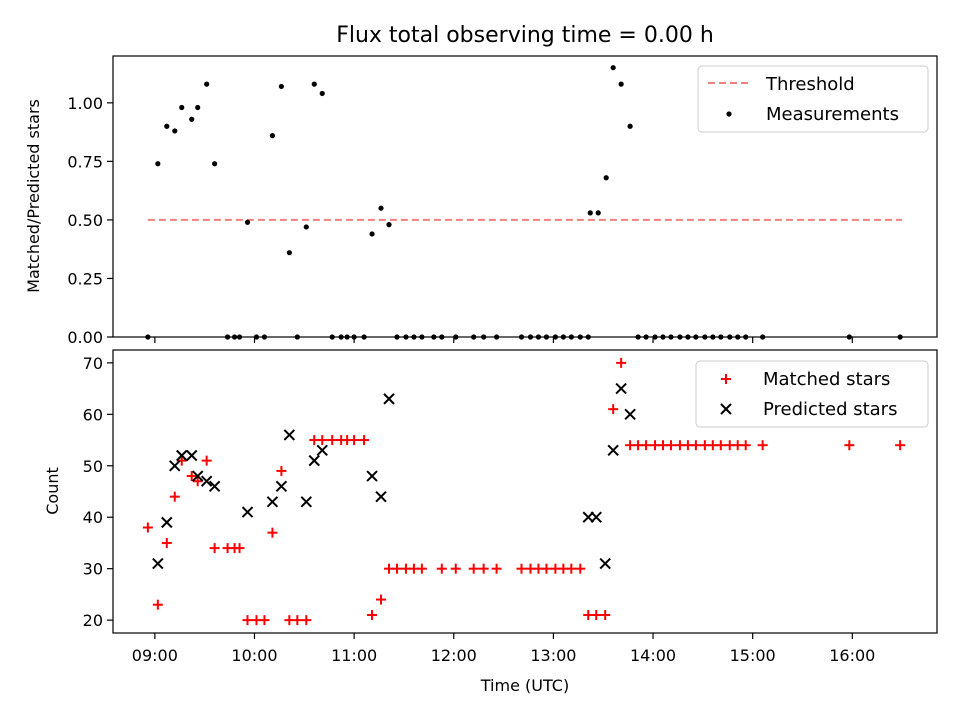  I want to click on legend-matched-swatch, so click(726, 379).